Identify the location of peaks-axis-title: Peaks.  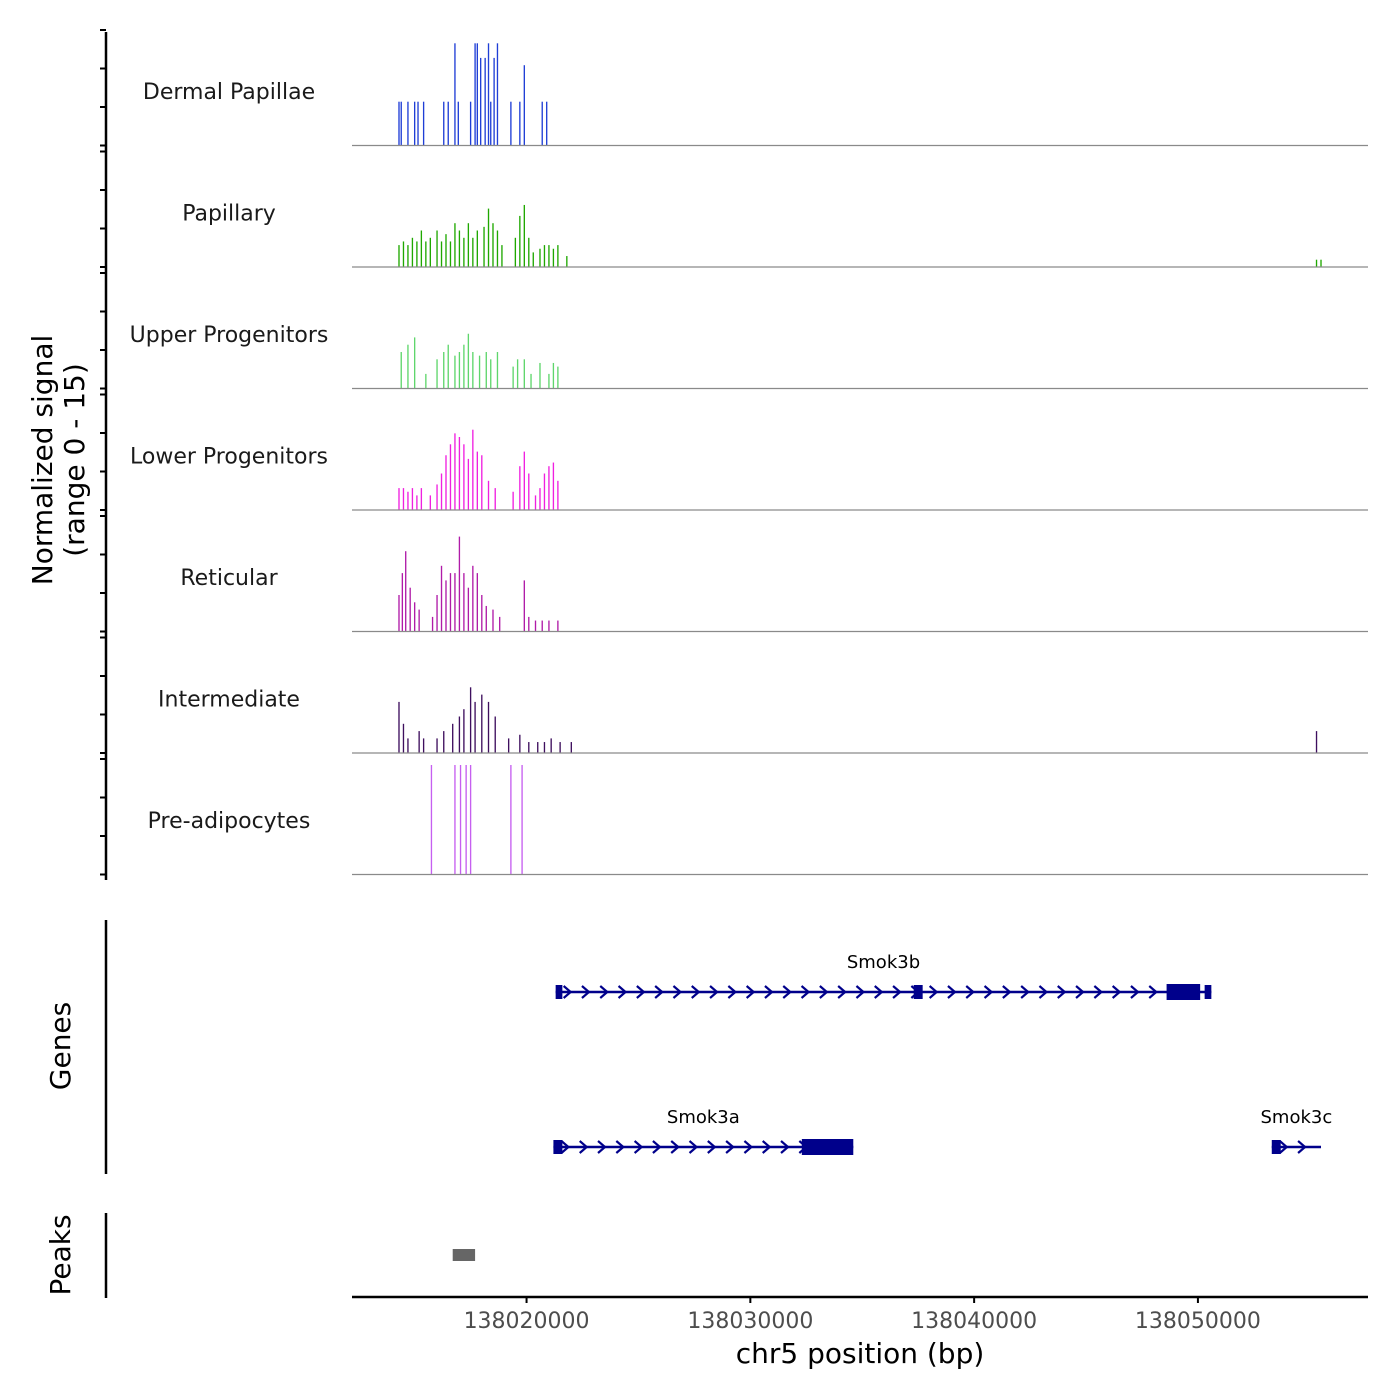
(60, 1254).